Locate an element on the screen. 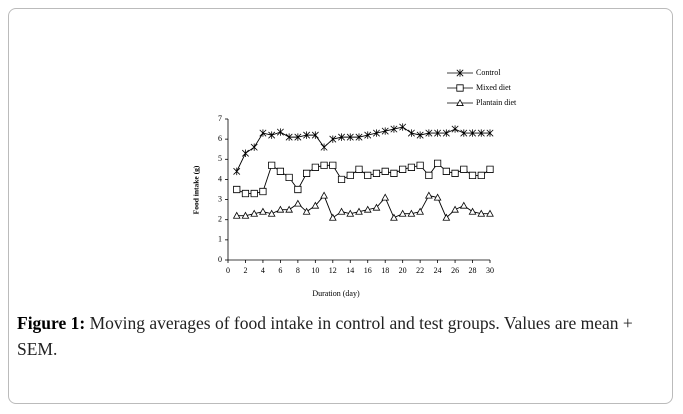 This screenshot has height=414, width=683. caption-label: Figure 1: is located at coordinates (51, 323).